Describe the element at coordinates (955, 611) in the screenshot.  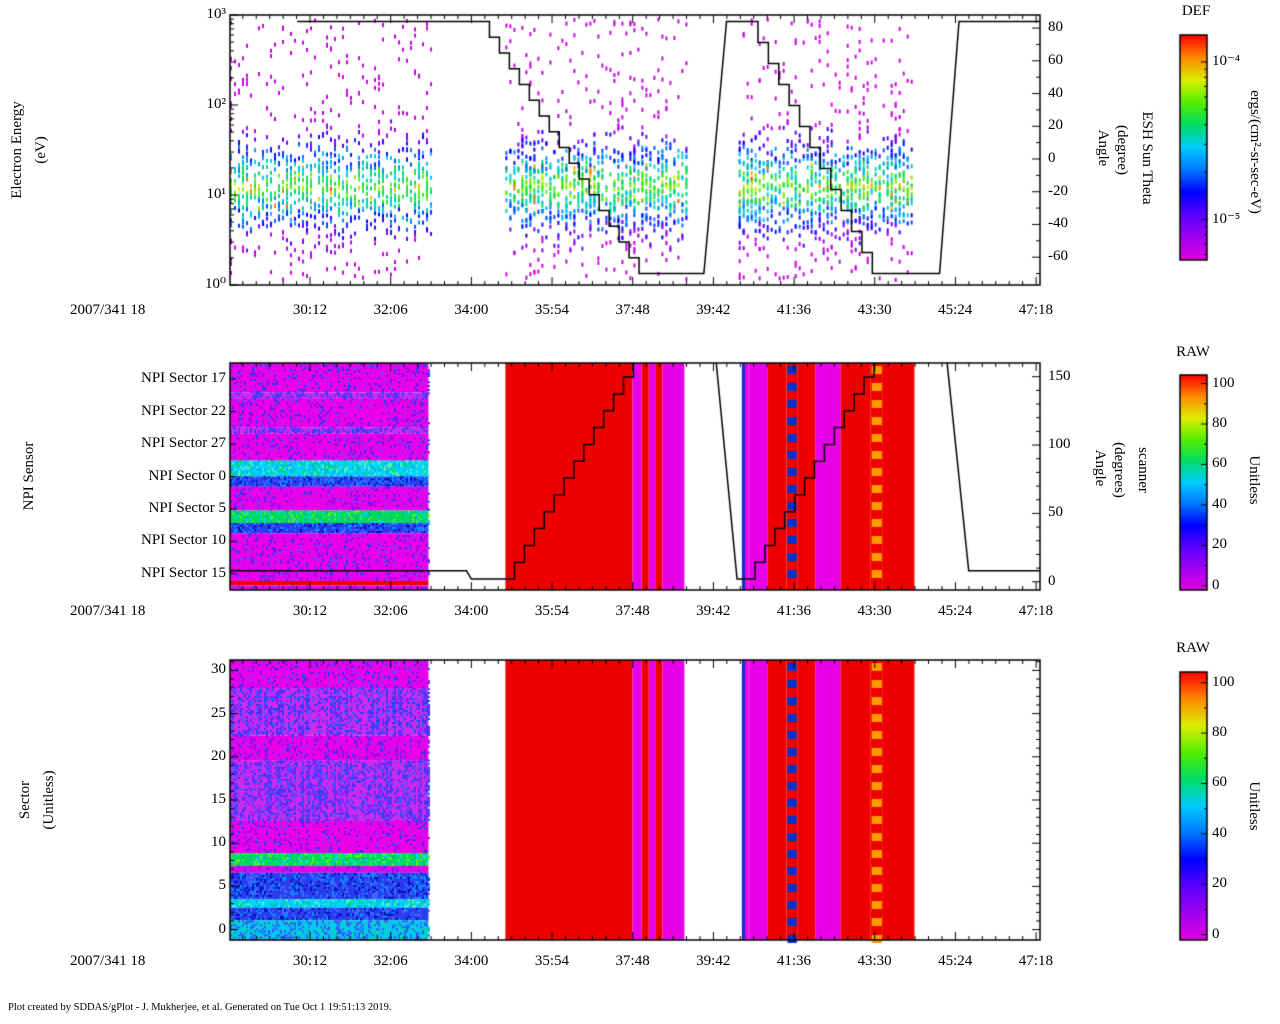
I see `panel2-x-tick-label: 45:24` at that location.